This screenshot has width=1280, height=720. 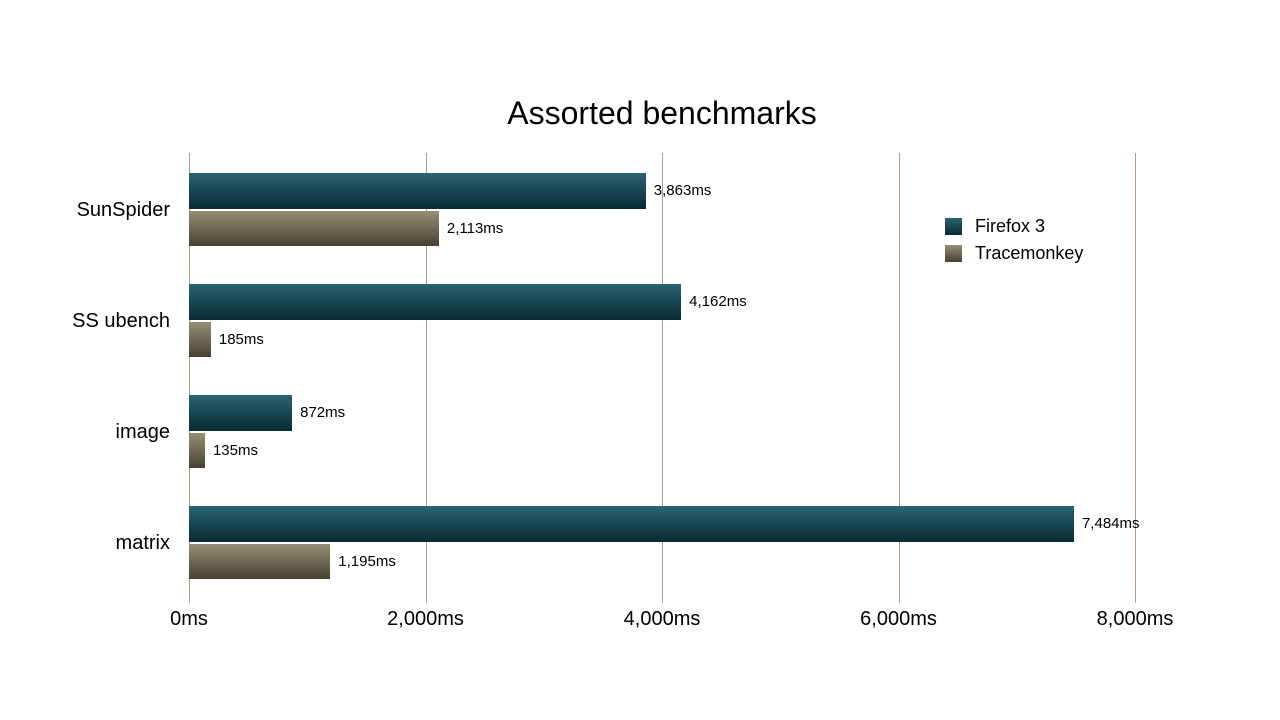 What do you see at coordinates (898, 619) in the screenshot?
I see `x-tick-label-6000ms: 6,000ms` at bounding box center [898, 619].